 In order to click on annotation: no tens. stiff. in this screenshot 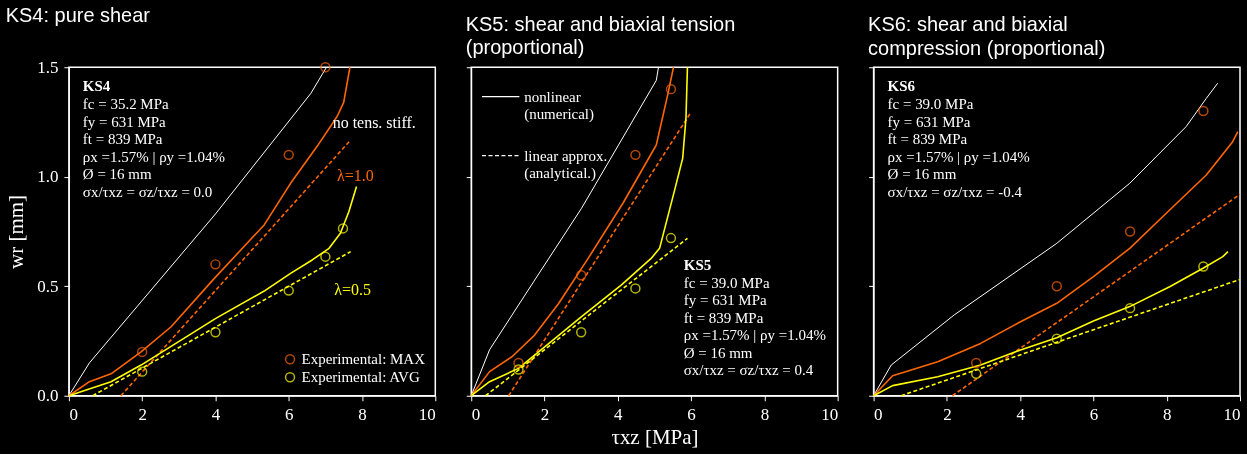, I will do `click(374, 123)`.